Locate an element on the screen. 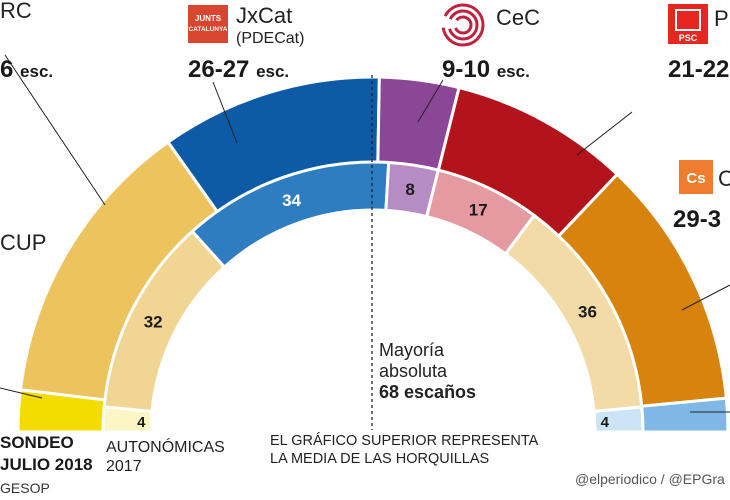 The width and height of the screenshot is (730, 500). cec-logo is located at coordinates (463, 27).